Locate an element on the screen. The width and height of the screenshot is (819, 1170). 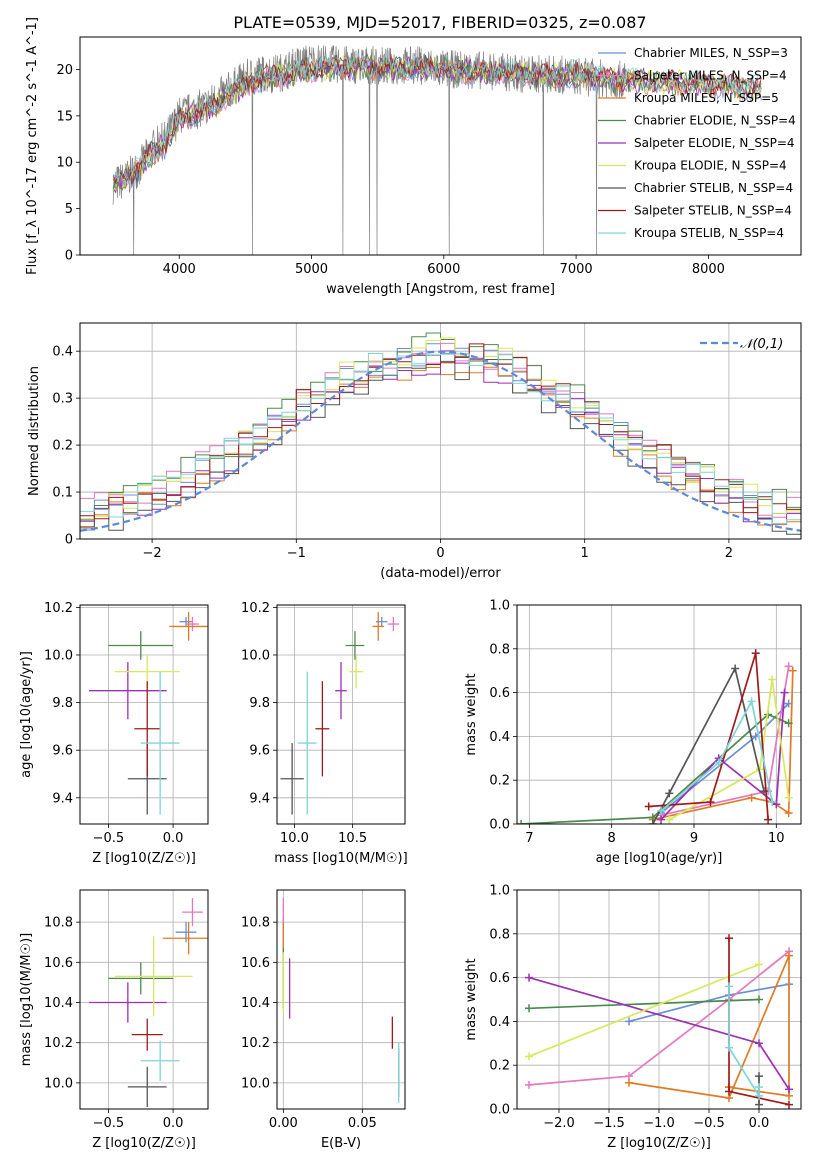
x-tick-label: 7000 is located at coordinates (576, 269).